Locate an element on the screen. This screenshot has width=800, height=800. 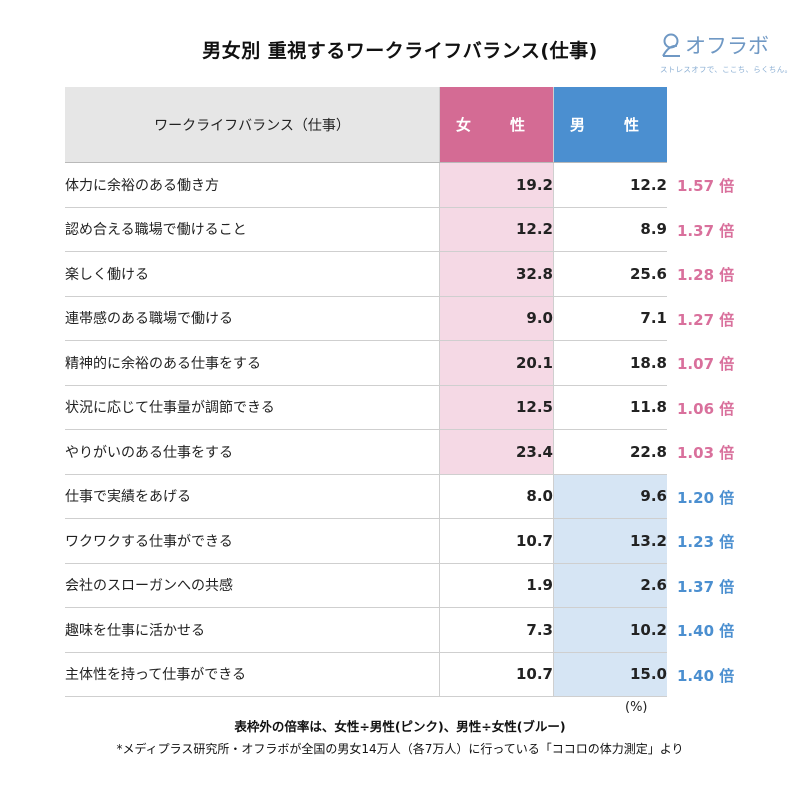
row-label: 体力に余裕のある働き方 is located at coordinates (252, 185).